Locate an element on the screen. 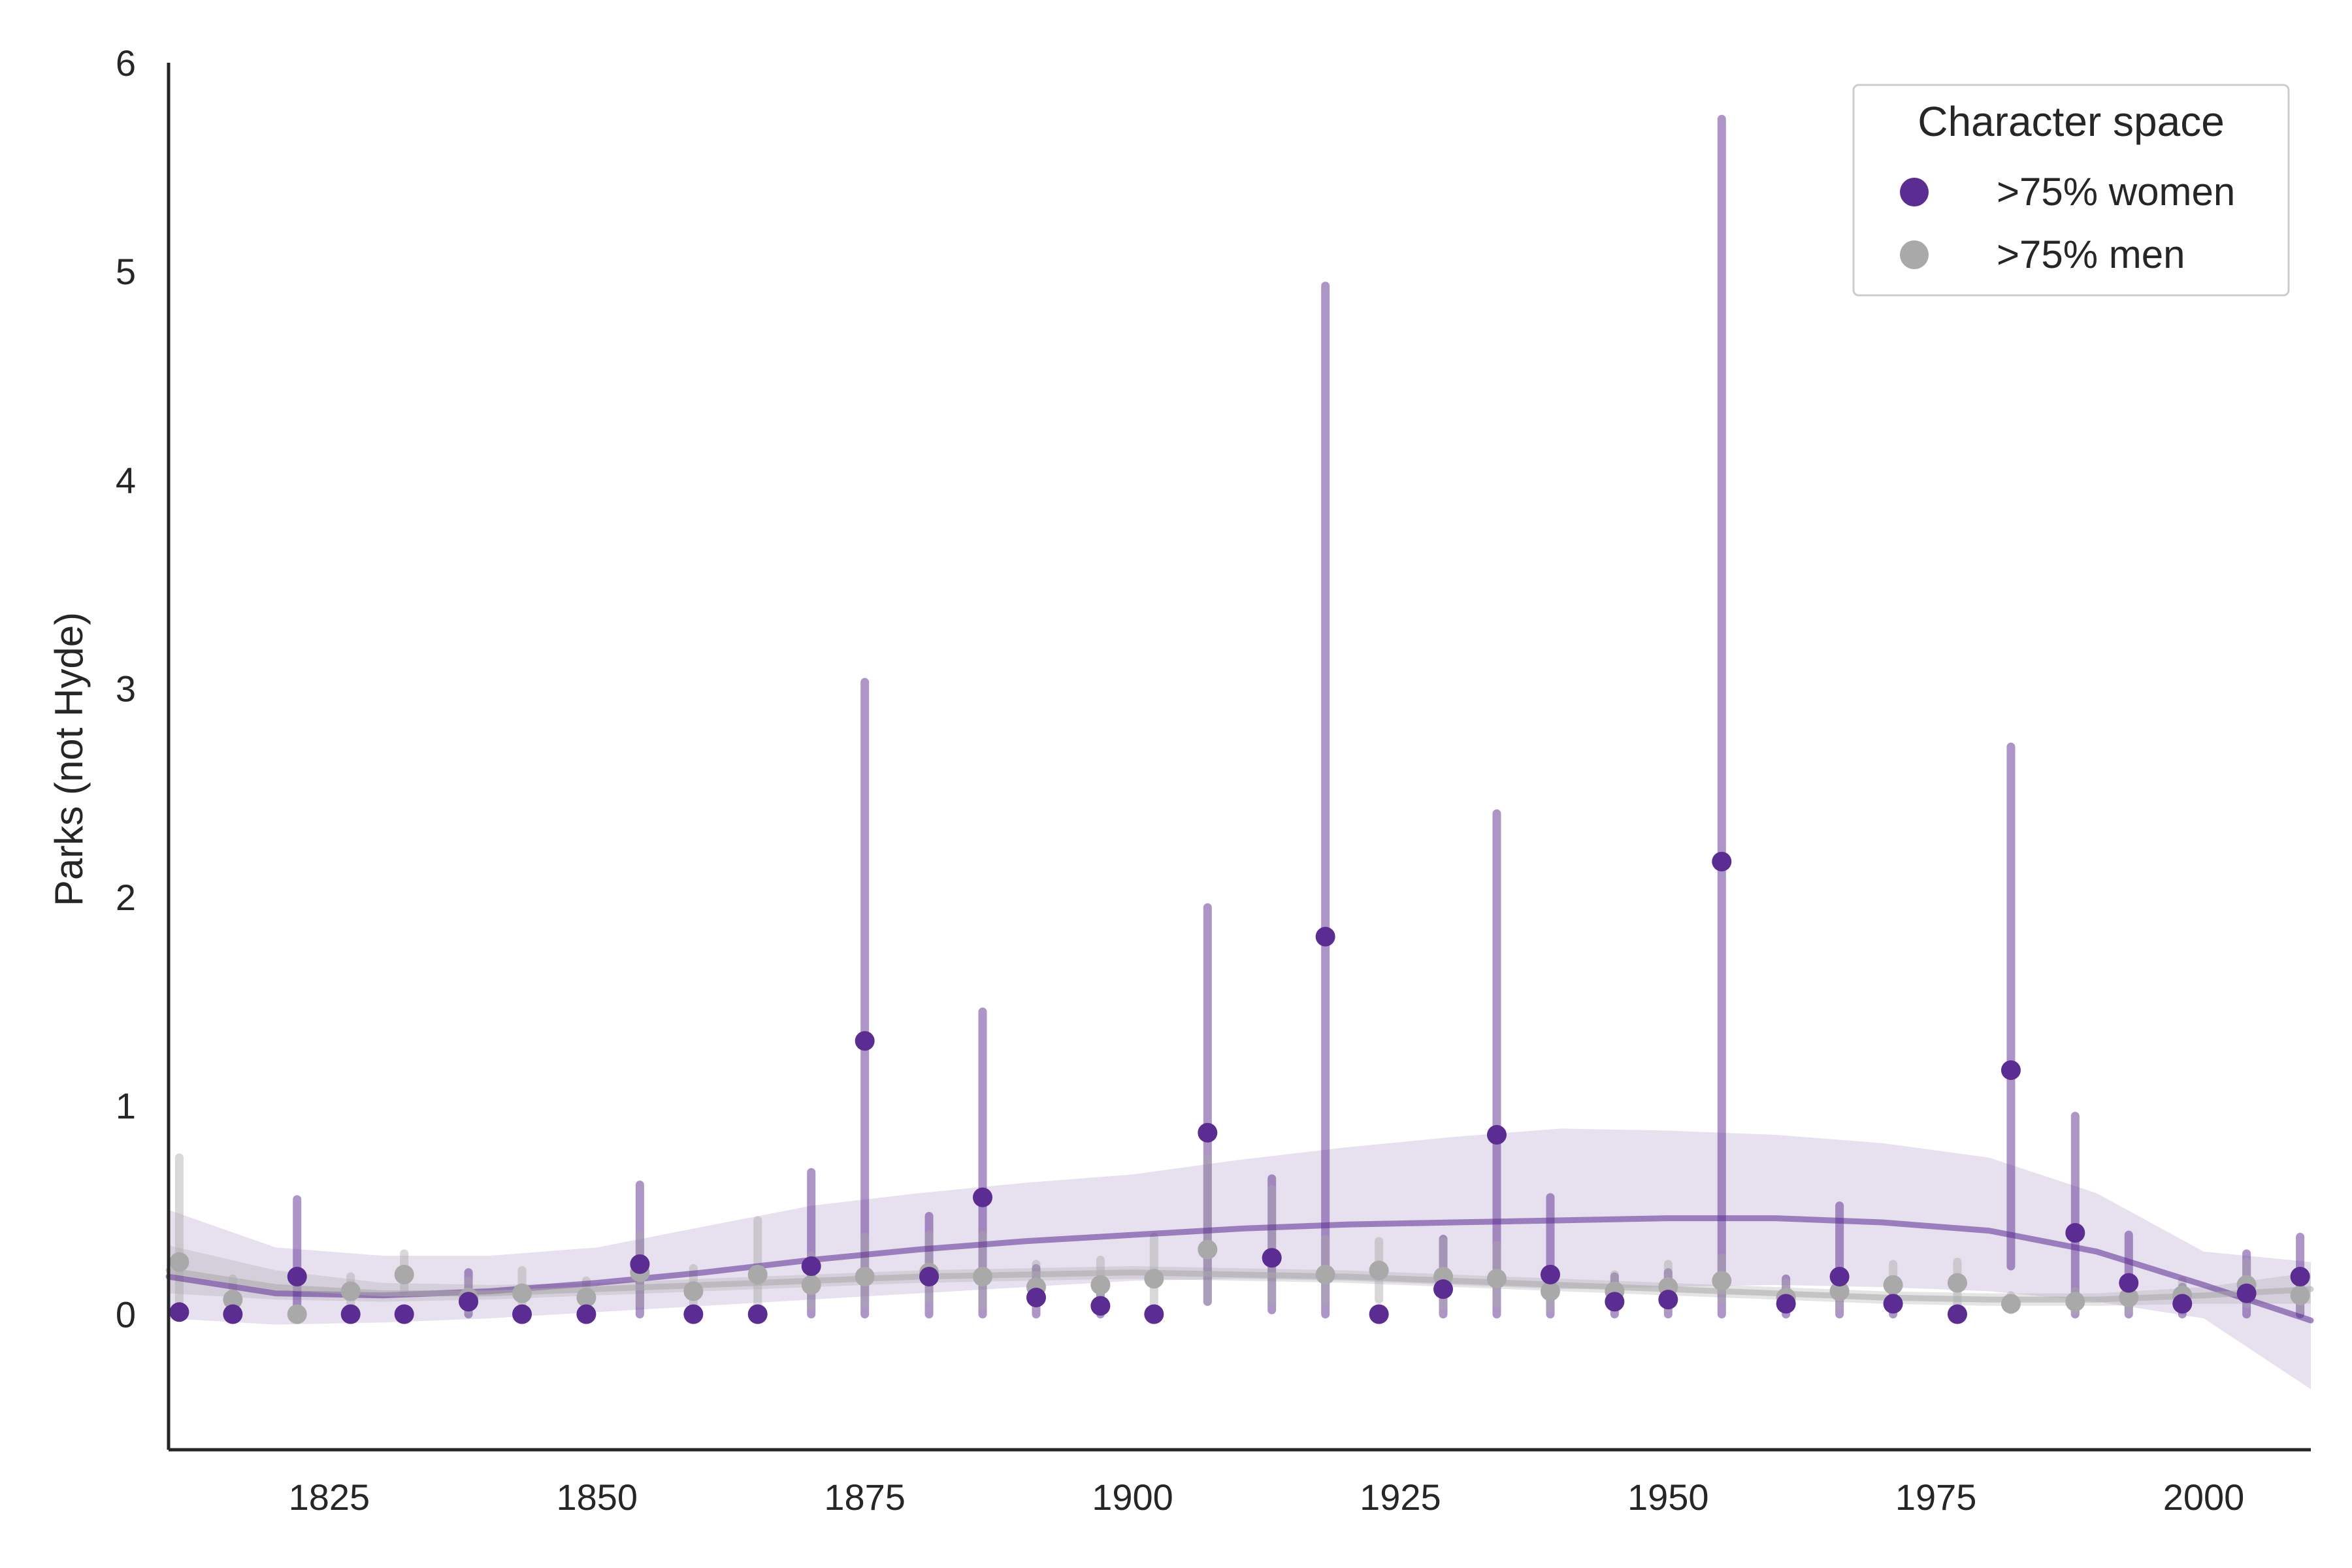  legend-title: Character space is located at coordinates (2071, 121).